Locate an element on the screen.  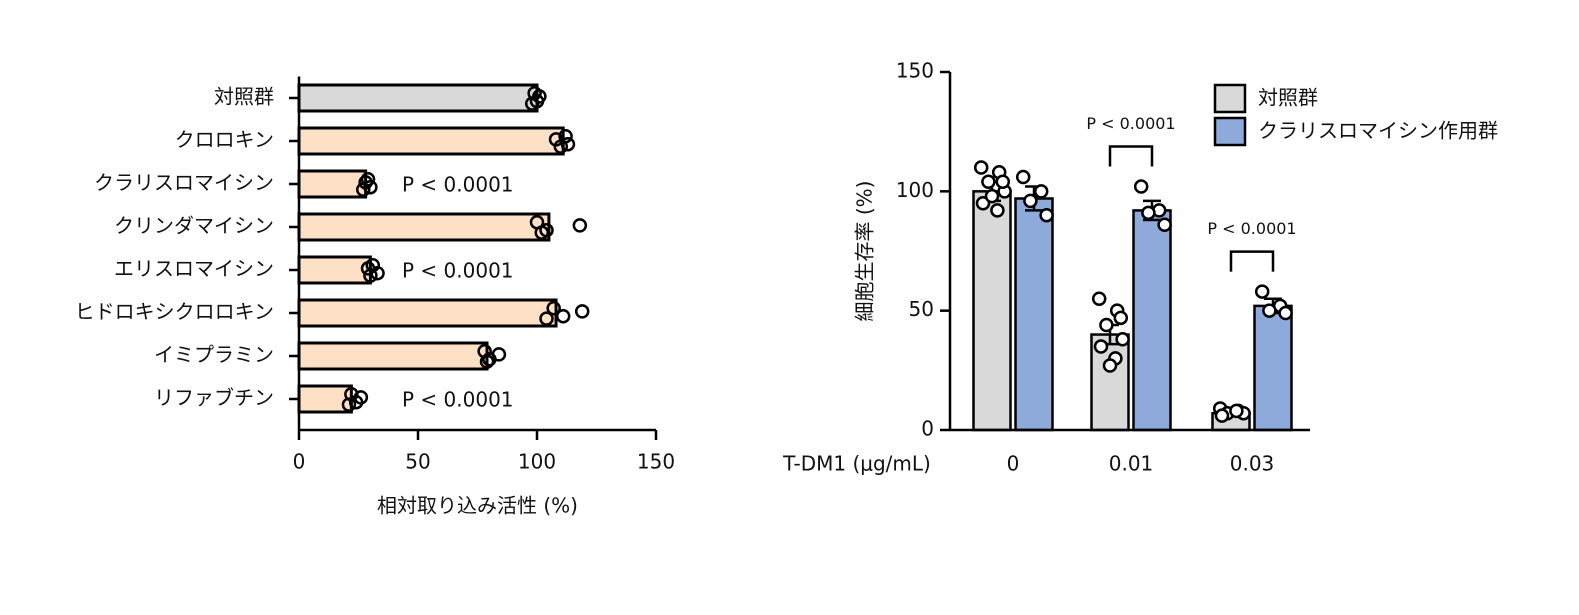
x-tick-label: 50 is located at coordinates (417, 462).